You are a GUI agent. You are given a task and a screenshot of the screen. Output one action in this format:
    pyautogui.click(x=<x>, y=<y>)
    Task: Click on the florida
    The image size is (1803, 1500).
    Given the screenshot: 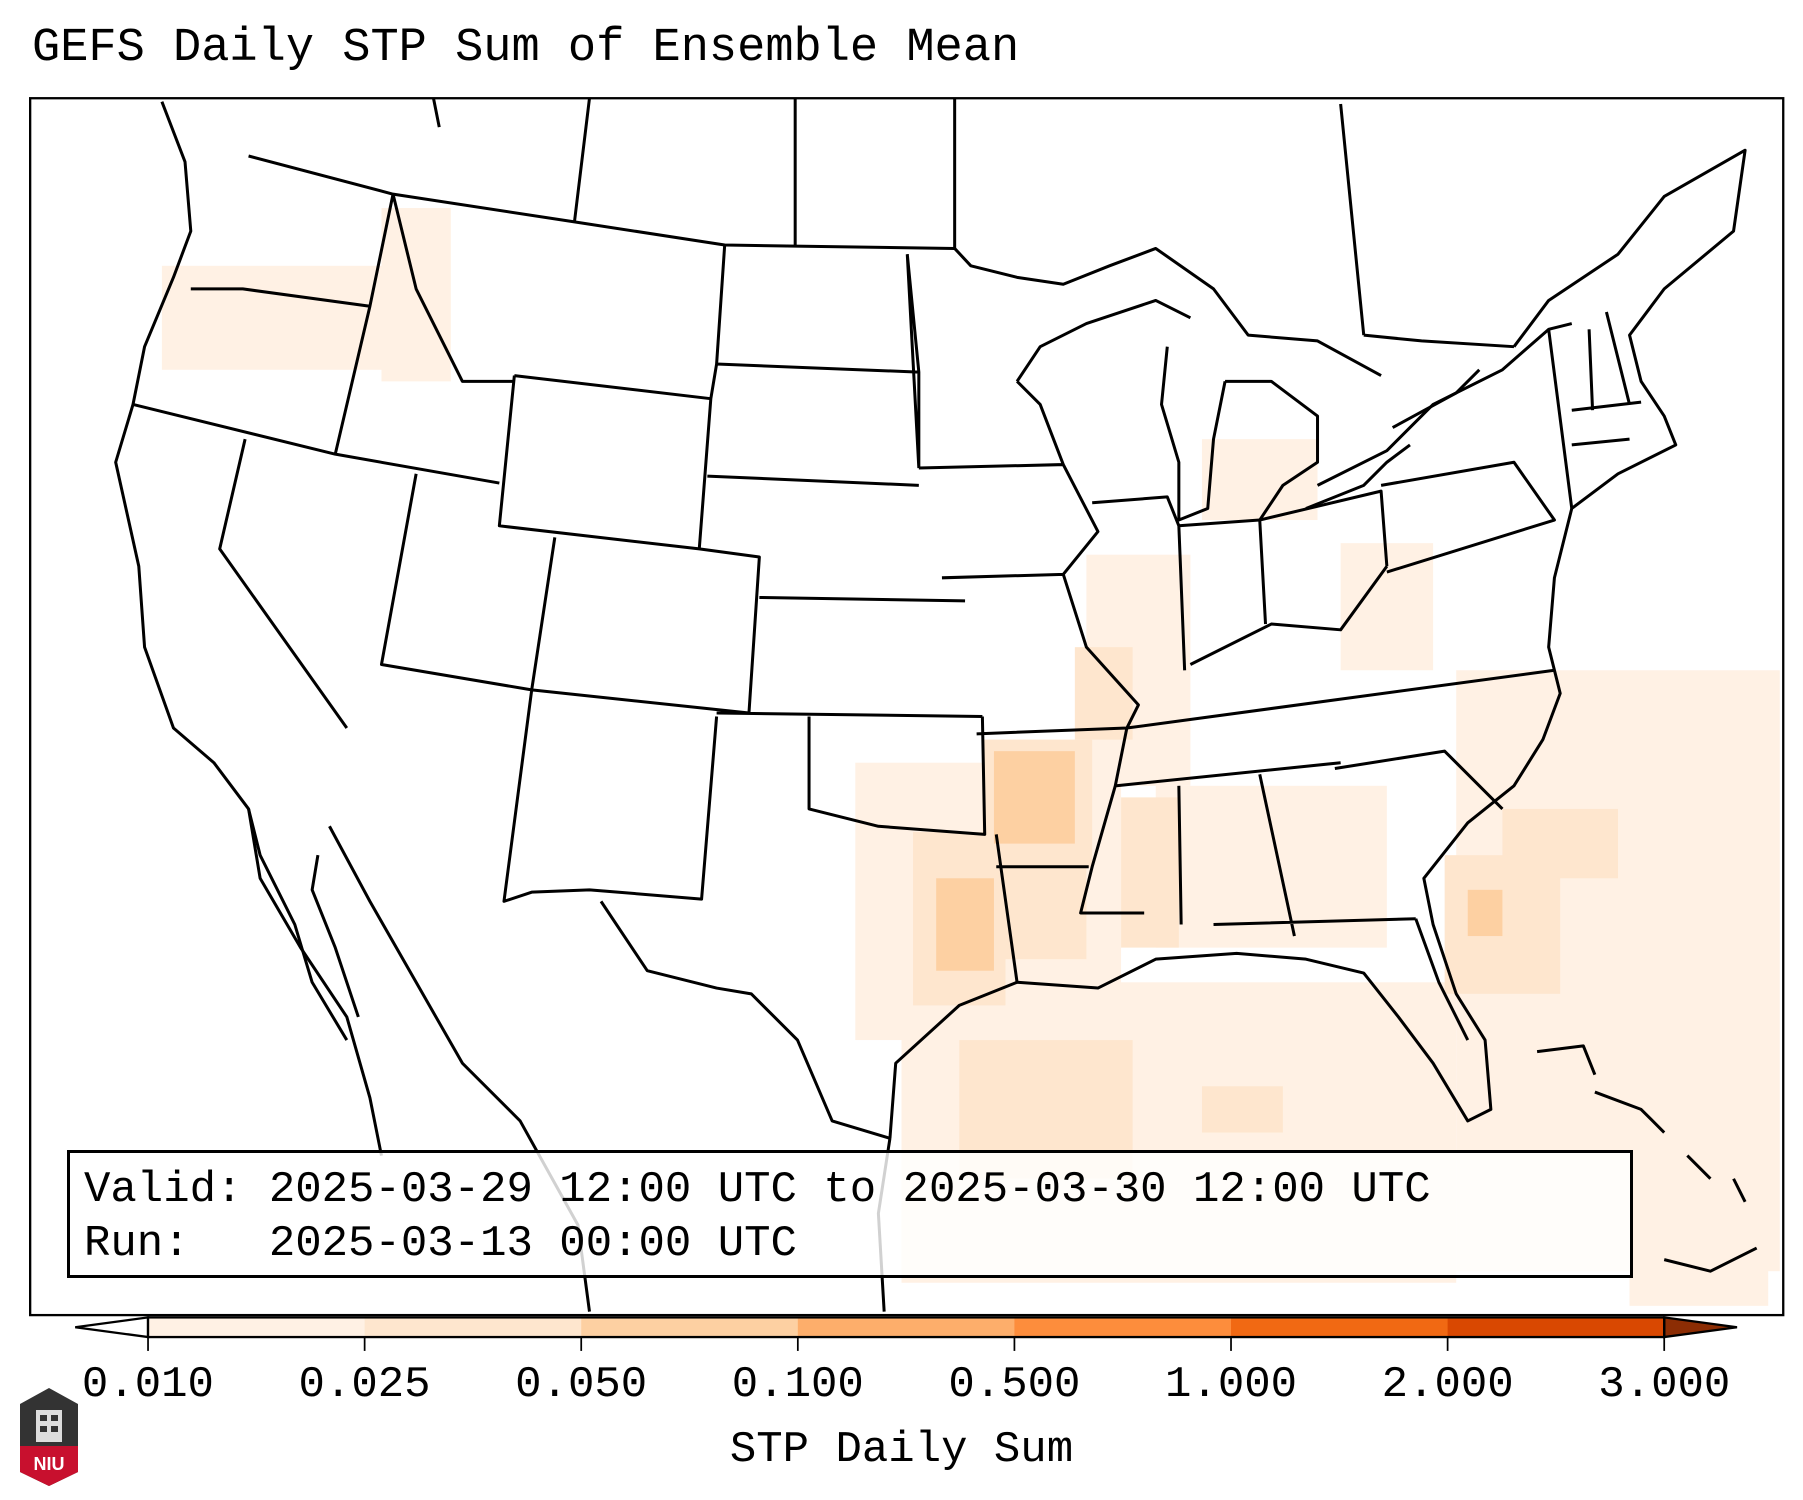 What is the action you would take?
    pyautogui.click(x=1442, y=979)
    